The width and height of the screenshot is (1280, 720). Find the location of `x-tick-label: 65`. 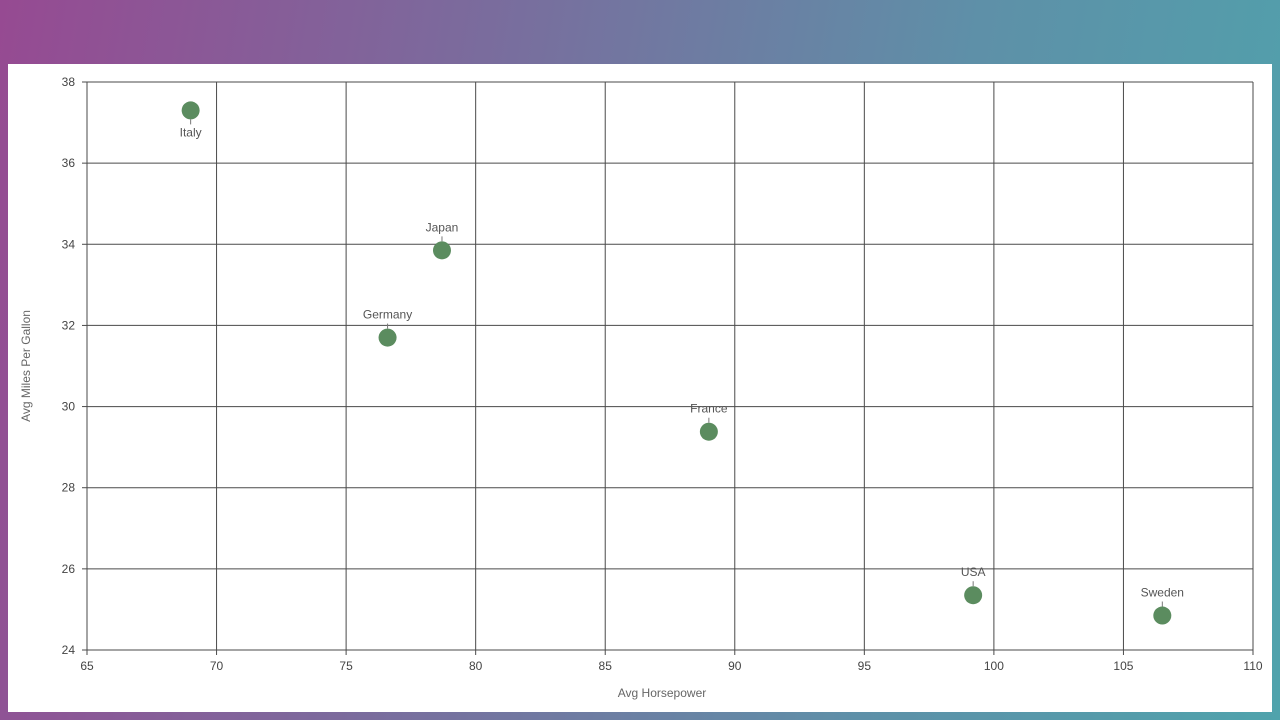

x-tick-label: 65 is located at coordinates (87, 666).